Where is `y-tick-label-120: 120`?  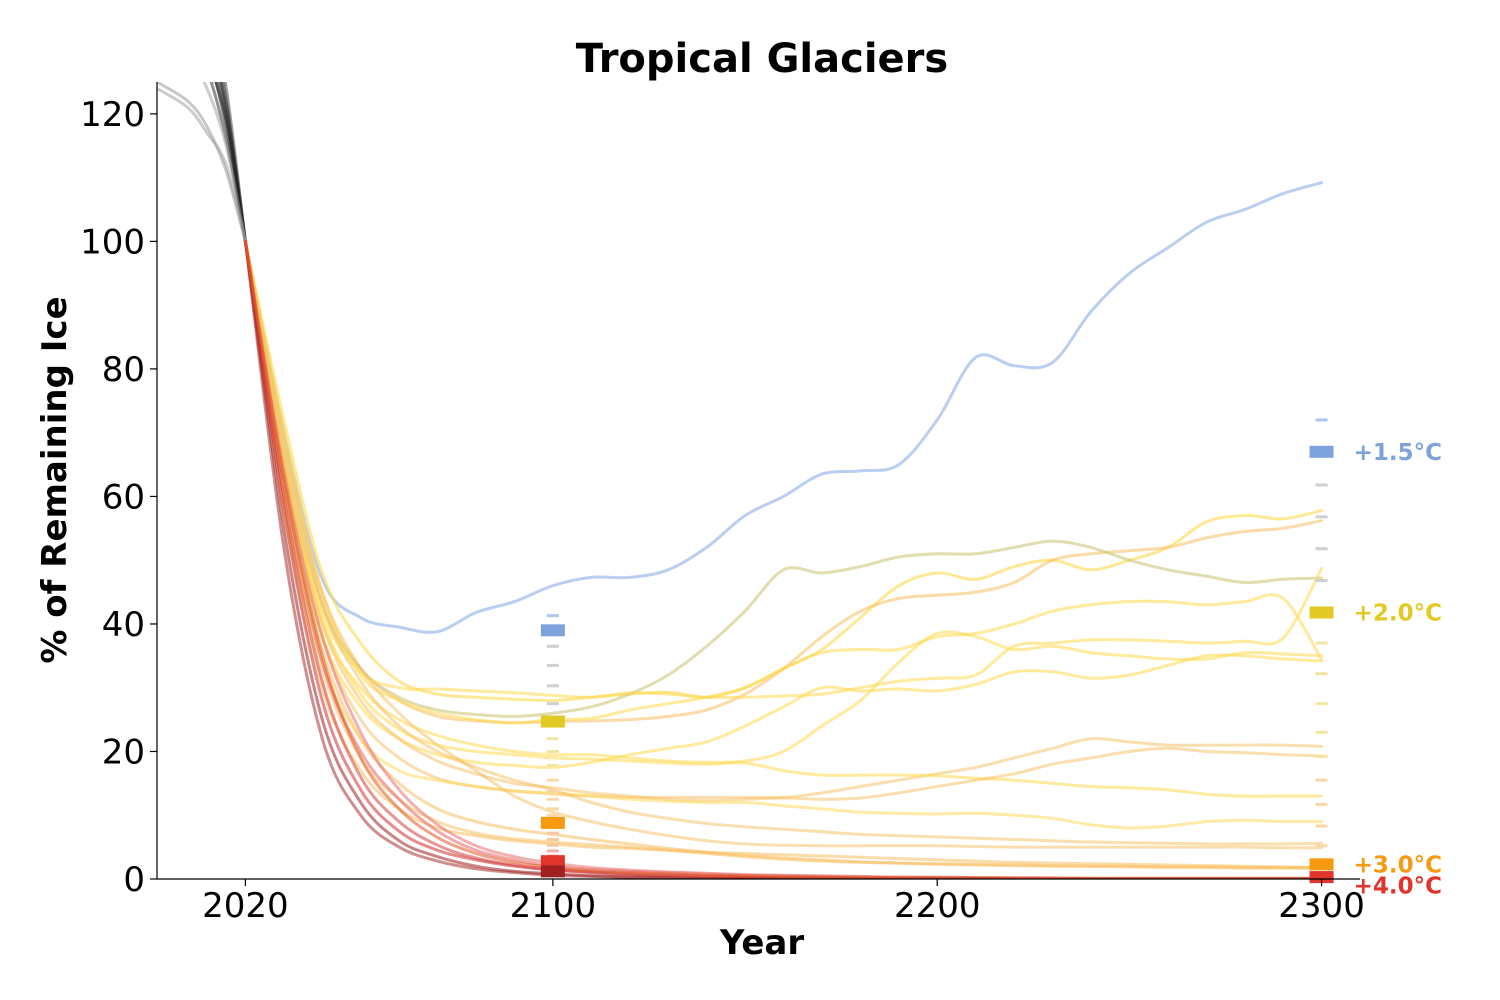 y-tick-label-120: 120 is located at coordinates (112, 115).